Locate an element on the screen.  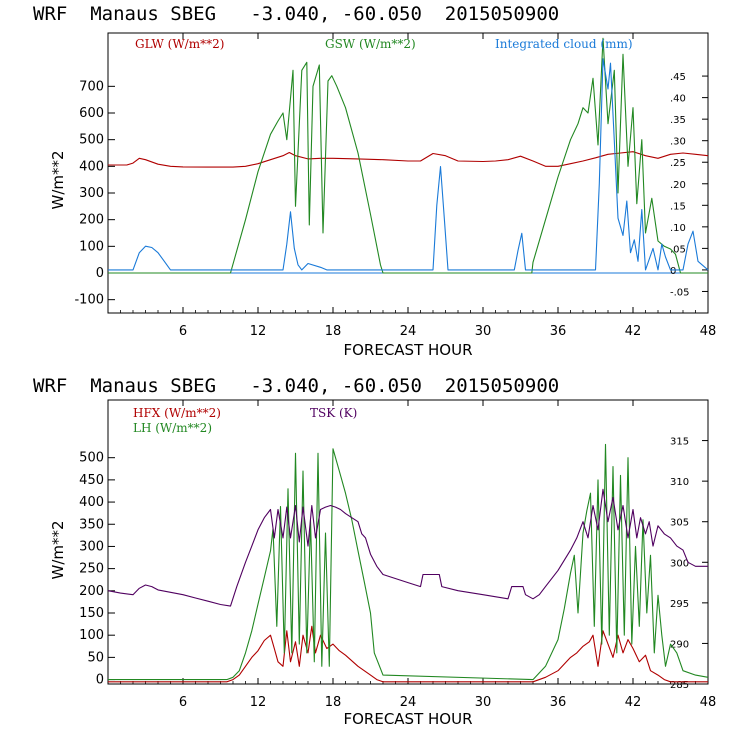
bottom-right-tick-label: 305 is located at coordinates (679, 523).